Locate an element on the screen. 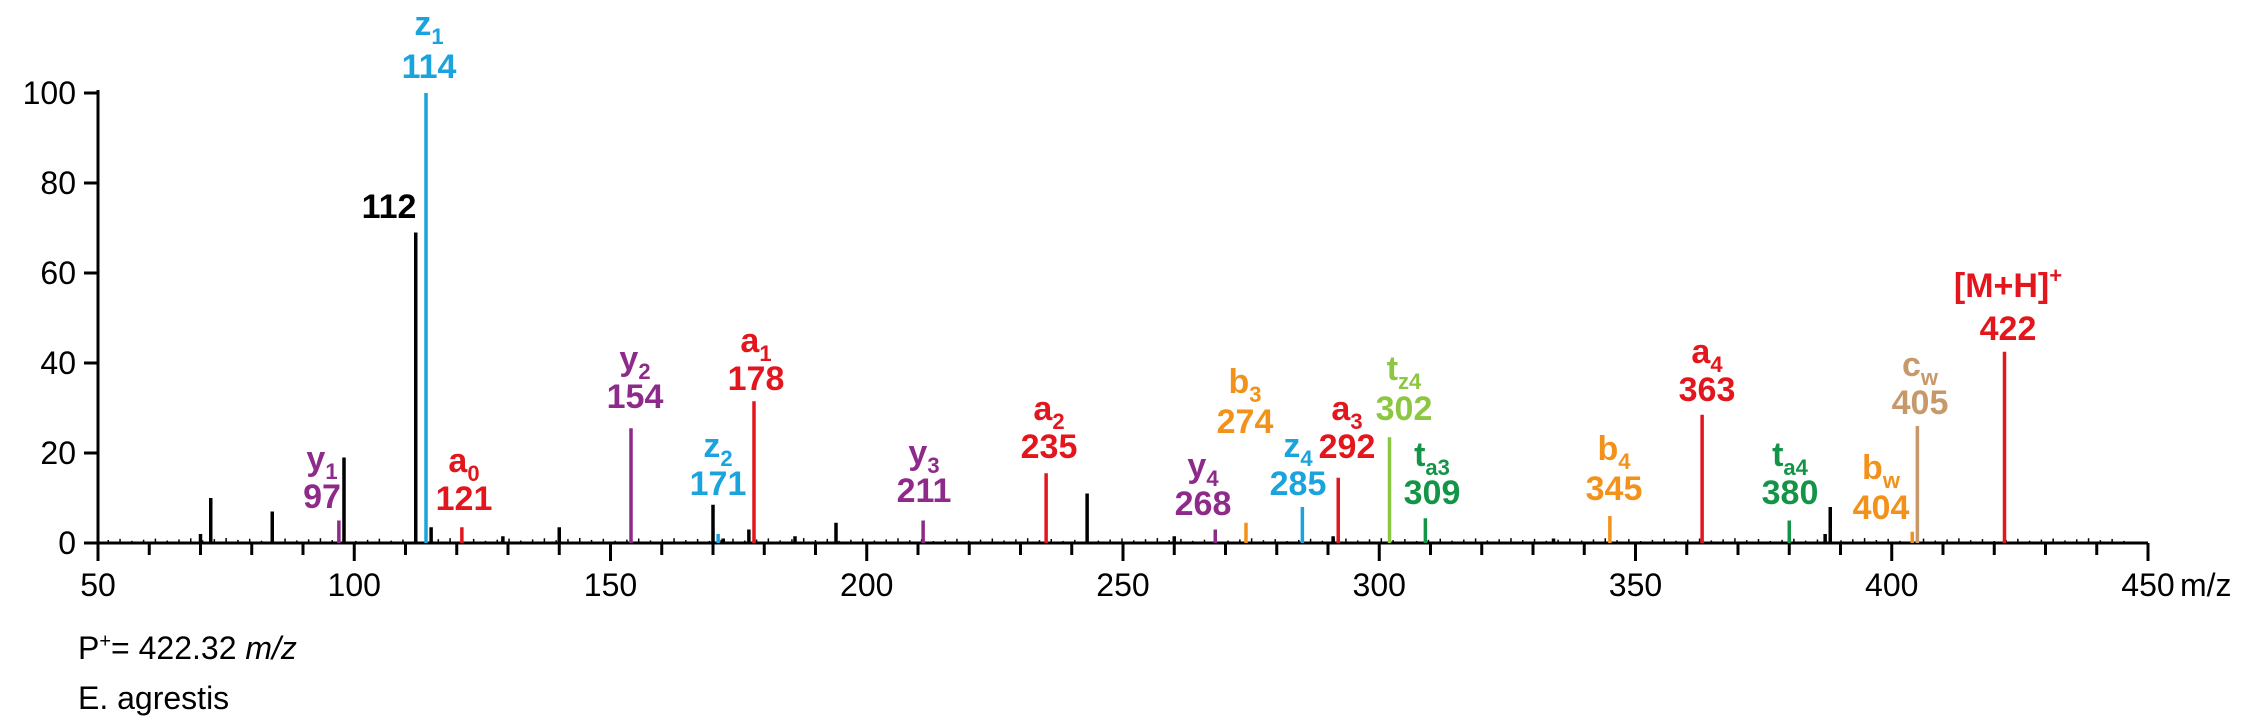 Image resolution: width=2253 pixels, height=725 pixels. peak-mz-label: 302 is located at coordinates (1404, 409).